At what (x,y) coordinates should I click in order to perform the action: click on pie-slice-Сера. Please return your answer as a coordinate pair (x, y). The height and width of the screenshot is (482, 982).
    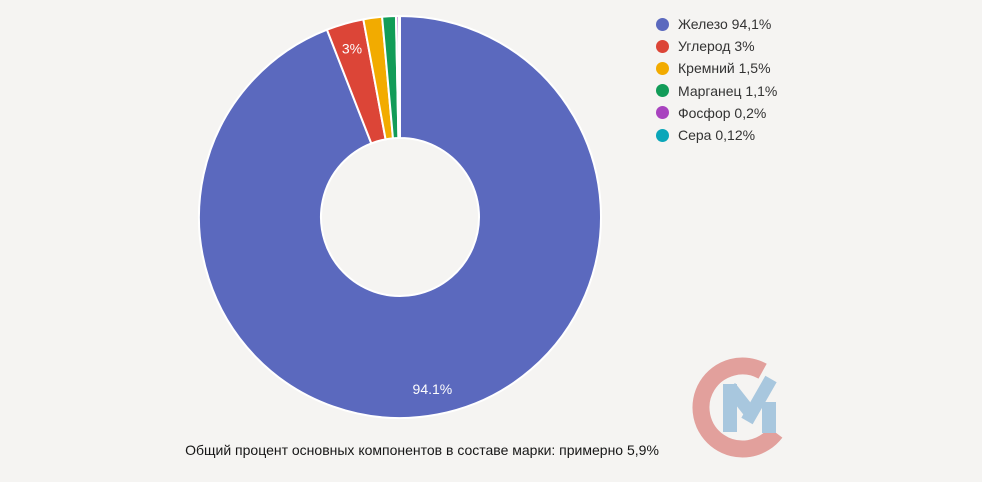
    Looking at the image, I should click on (399, 77).